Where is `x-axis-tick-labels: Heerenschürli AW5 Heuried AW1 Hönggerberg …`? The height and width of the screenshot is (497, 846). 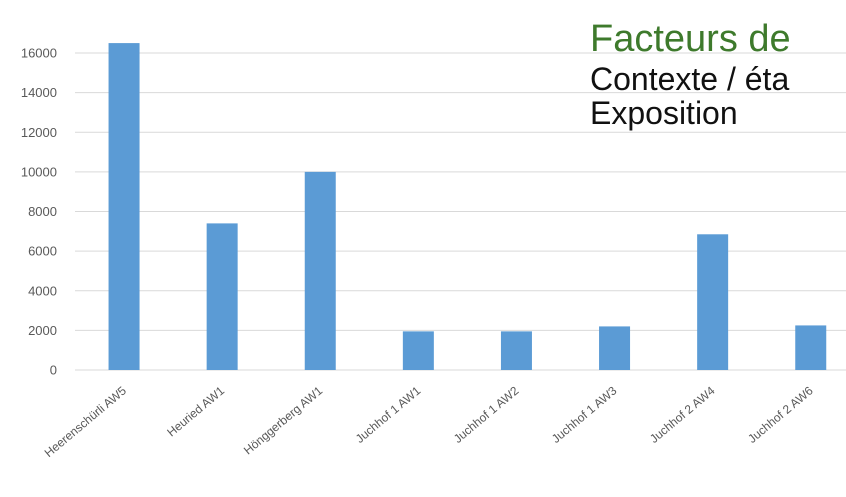 x-axis-tick-labels: Heerenschürli AW5 Heuried AW1 Hönggerberg … is located at coordinates (429, 421).